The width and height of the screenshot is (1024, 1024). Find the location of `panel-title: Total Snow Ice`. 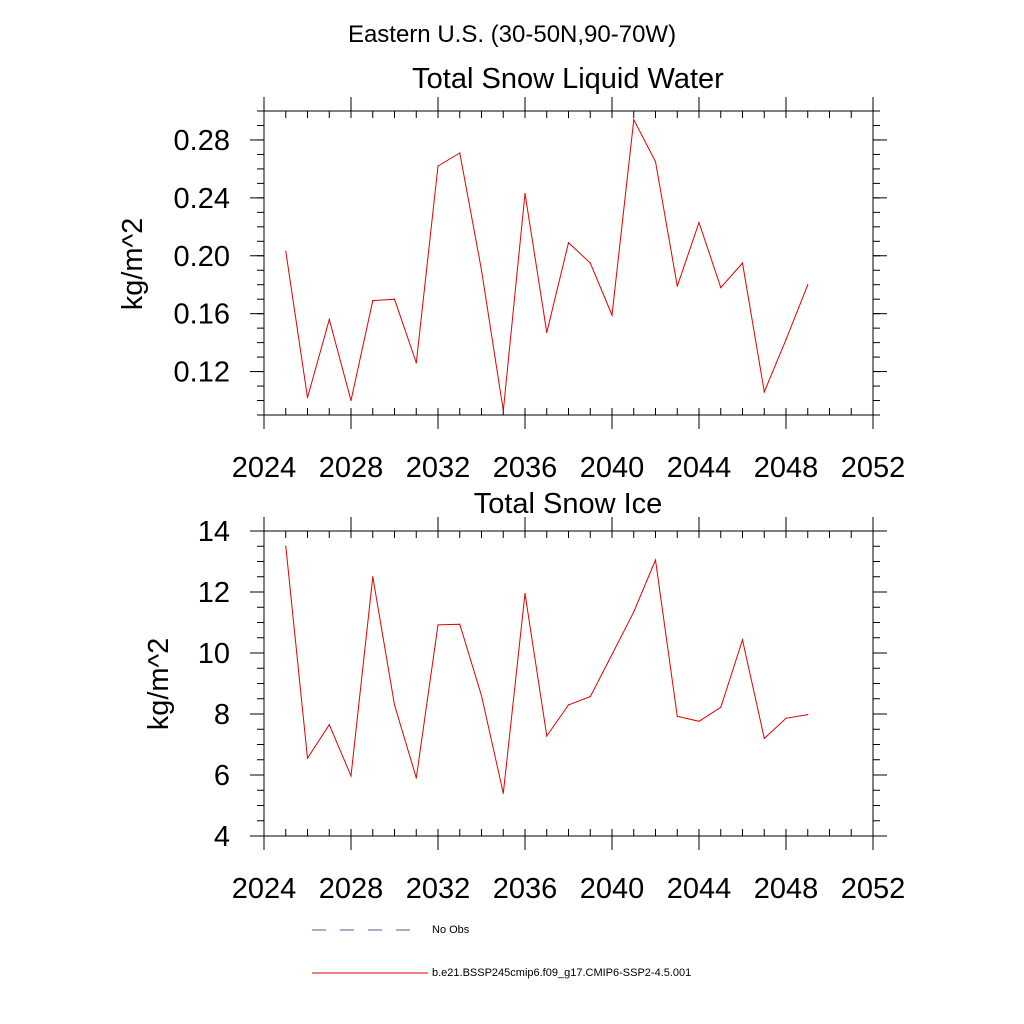

panel-title: Total Snow Ice is located at coordinates (568, 504).